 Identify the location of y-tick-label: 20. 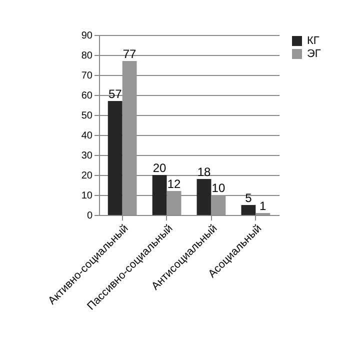
(87, 176).